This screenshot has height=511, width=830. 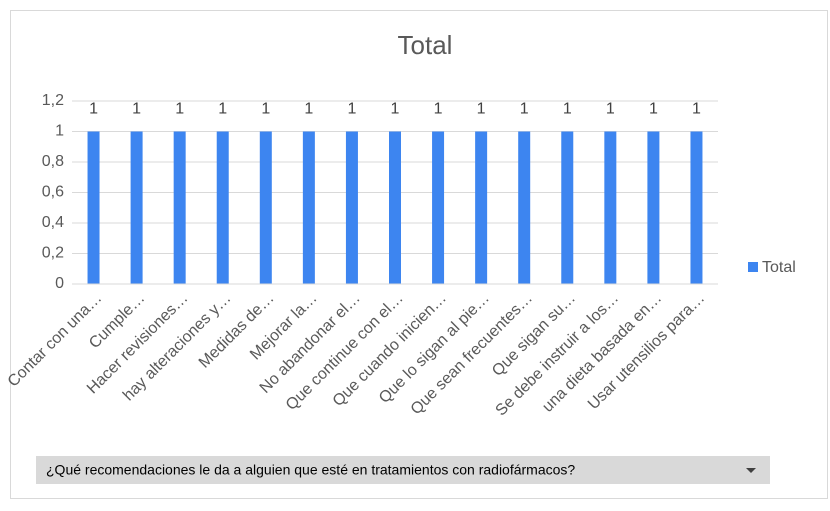 I want to click on y-tick-label: 0,6, so click(x=53, y=192).